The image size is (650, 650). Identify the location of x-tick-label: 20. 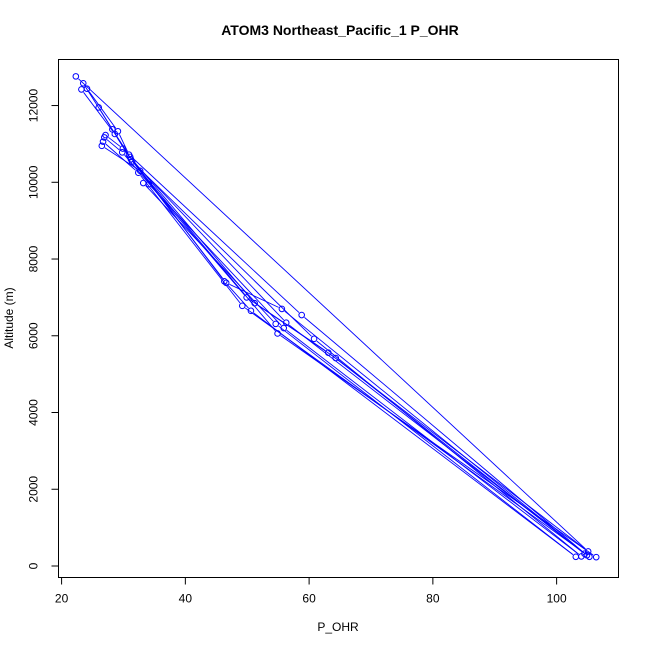
(62, 599).